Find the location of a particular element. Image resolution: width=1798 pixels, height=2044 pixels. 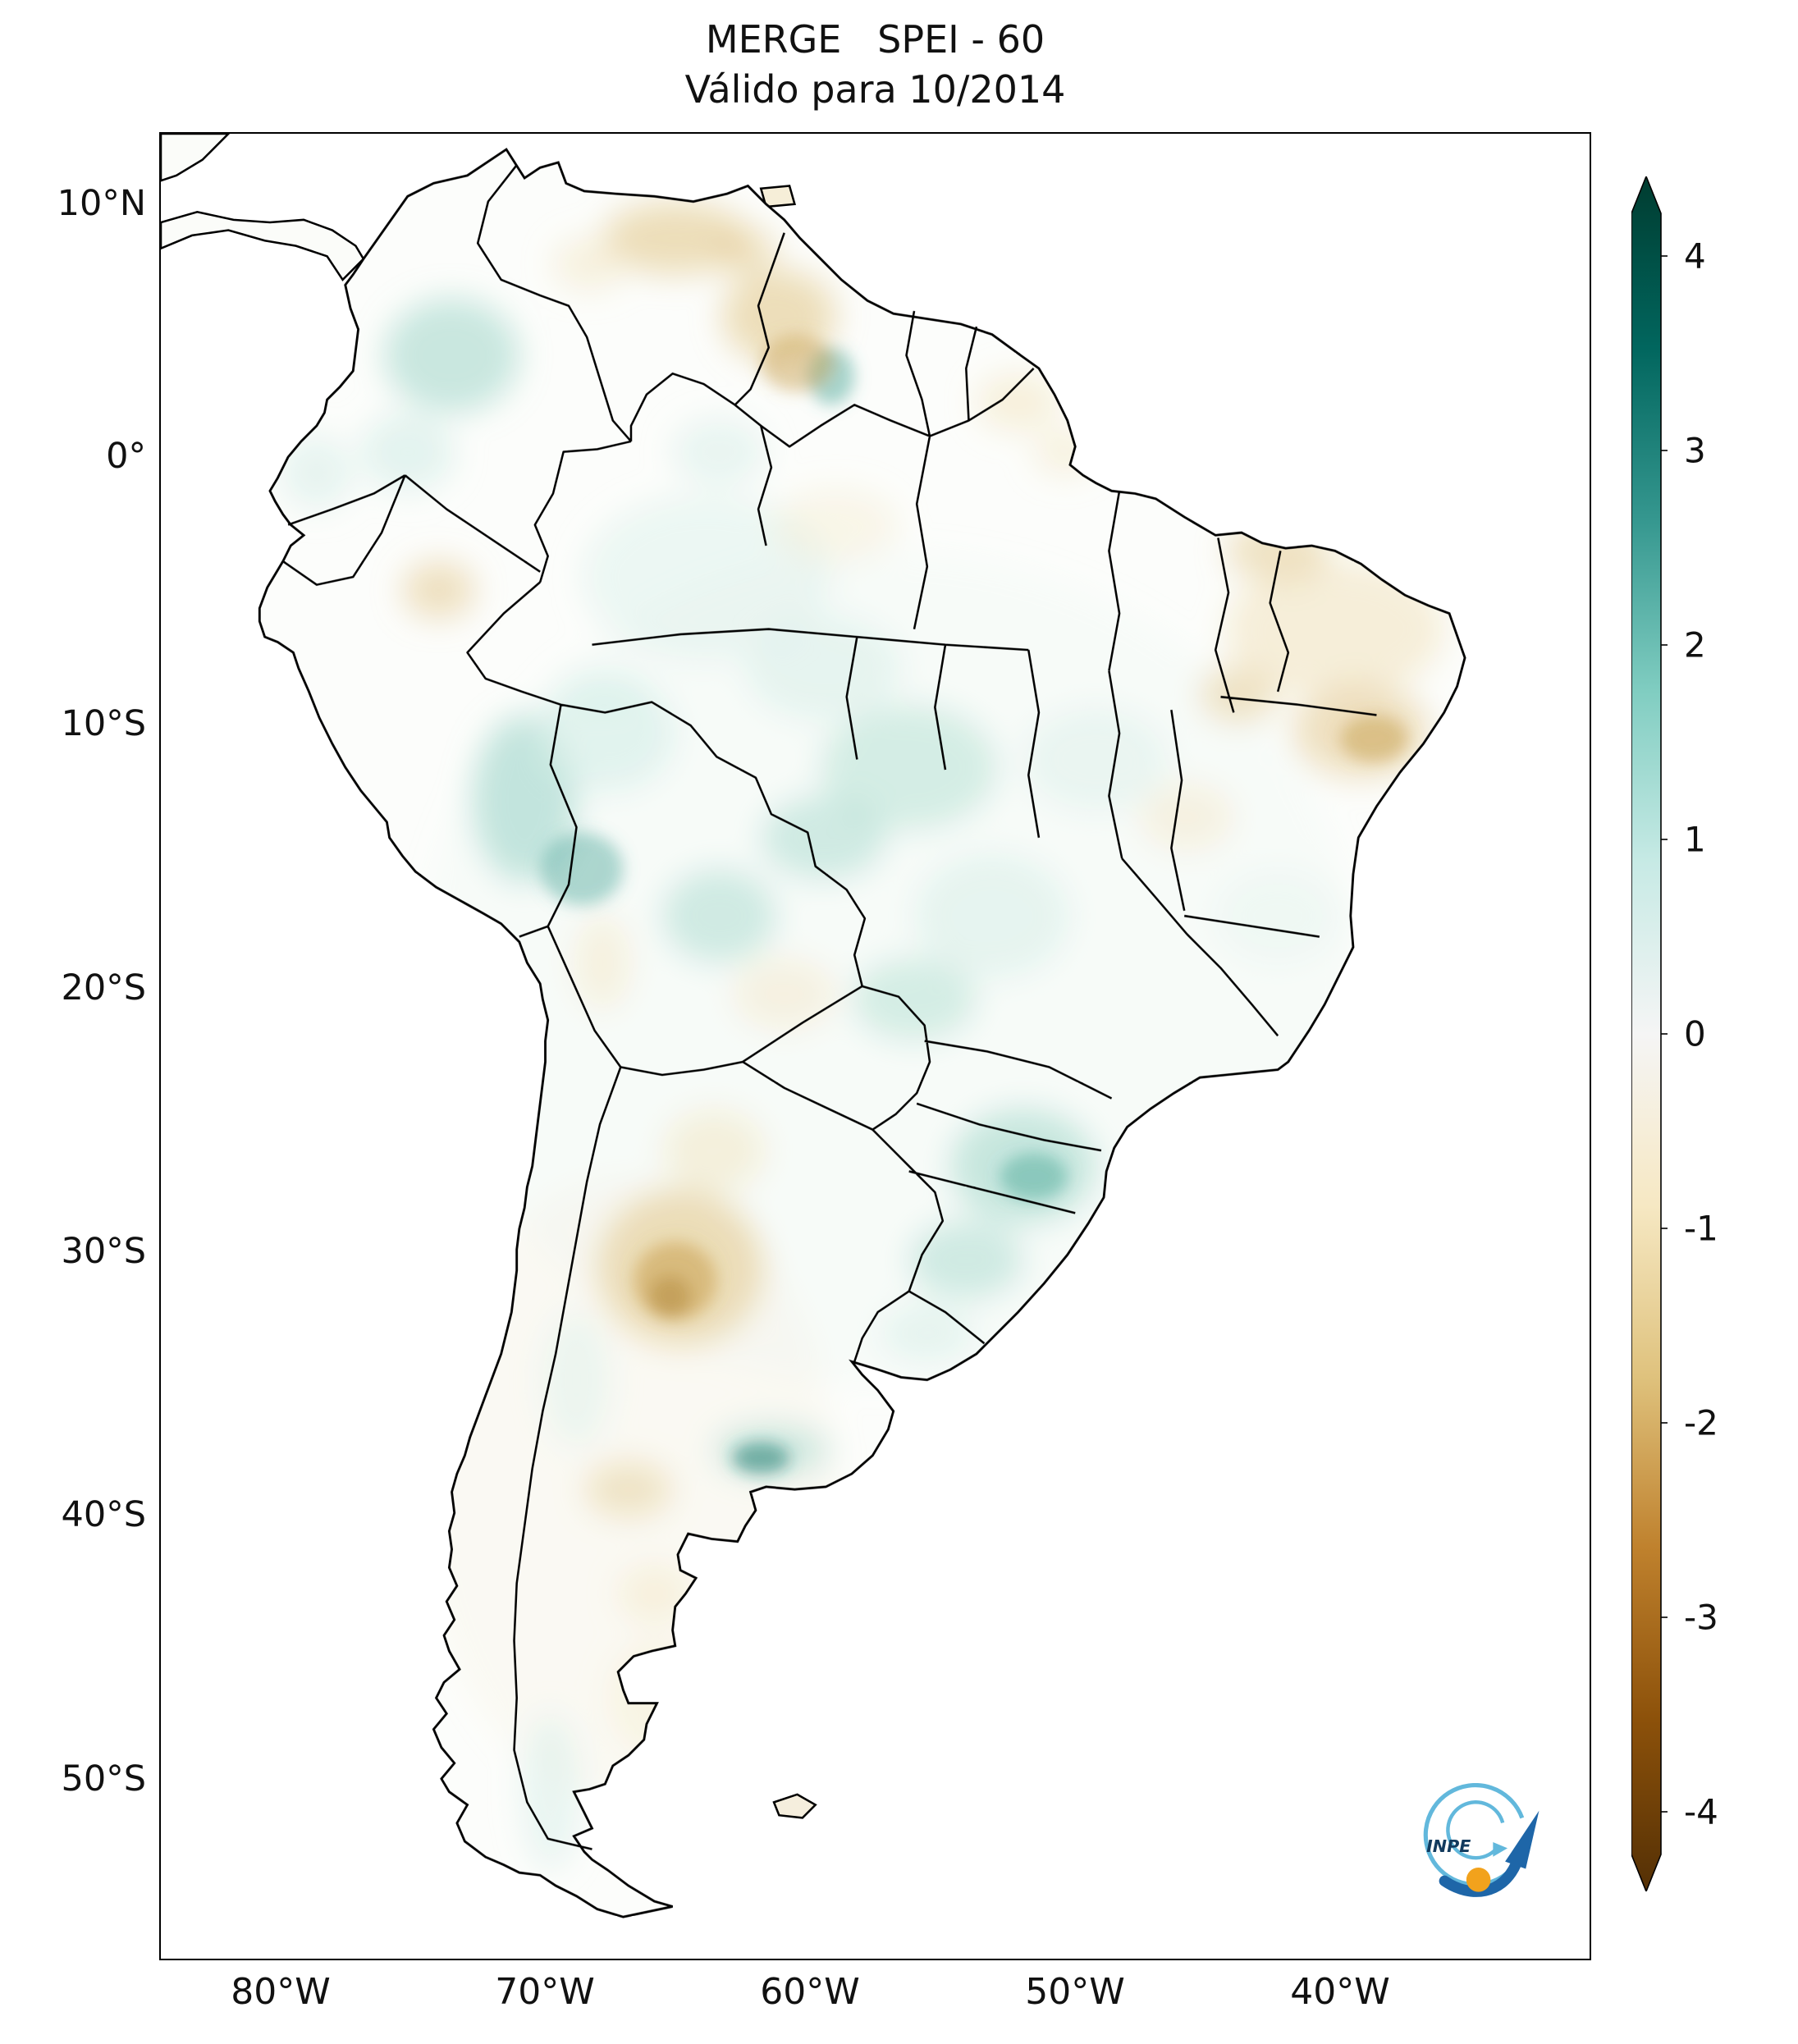

colorbar-tick-marks is located at coordinates (1664, 1034).